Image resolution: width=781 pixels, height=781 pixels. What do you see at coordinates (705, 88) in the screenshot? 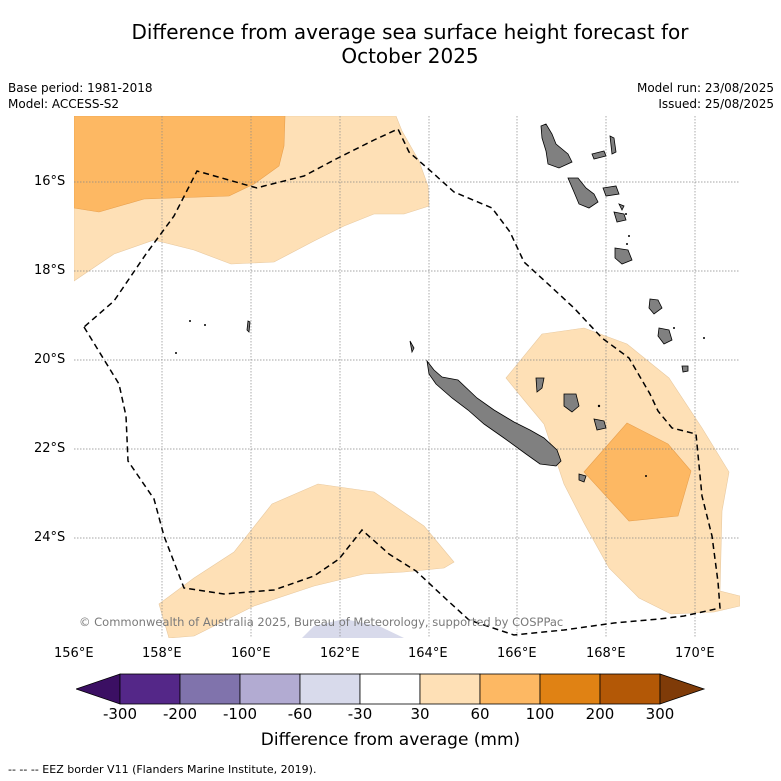
I see `model-run: Model run: 23/08/2025` at bounding box center [705, 88].